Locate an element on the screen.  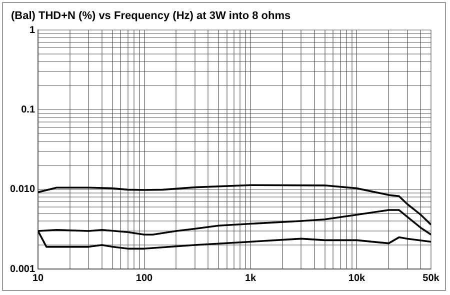
x-tick-label: 10 is located at coordinates (38, 278).